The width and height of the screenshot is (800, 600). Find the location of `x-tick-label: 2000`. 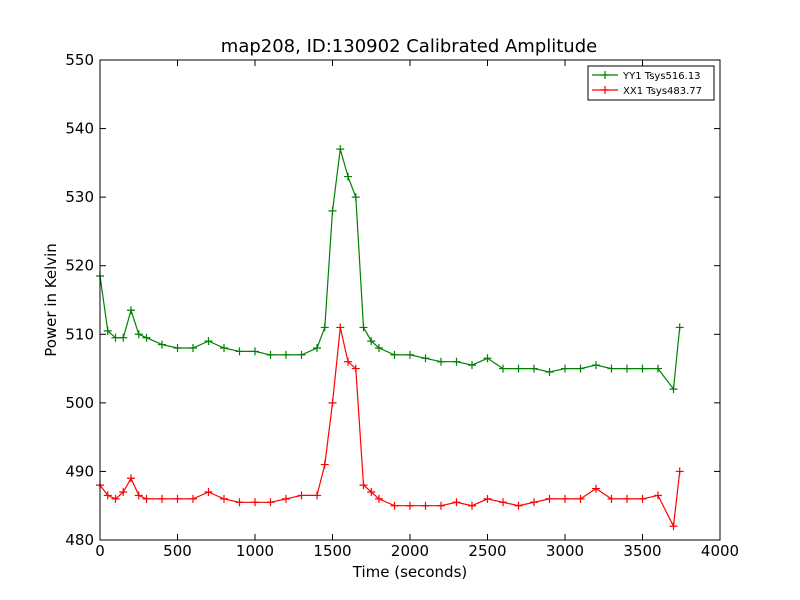

x-tick-label: 2000 is located at coordinates (410, 551).